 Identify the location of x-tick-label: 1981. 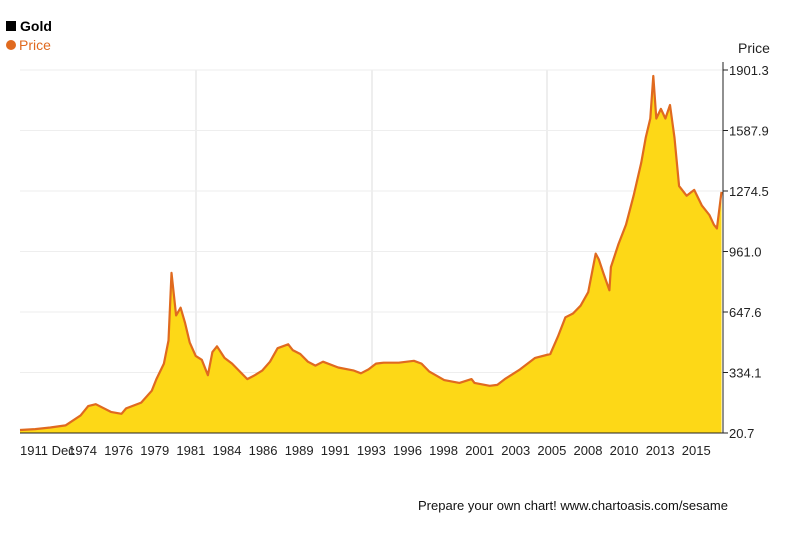
(190, 450).